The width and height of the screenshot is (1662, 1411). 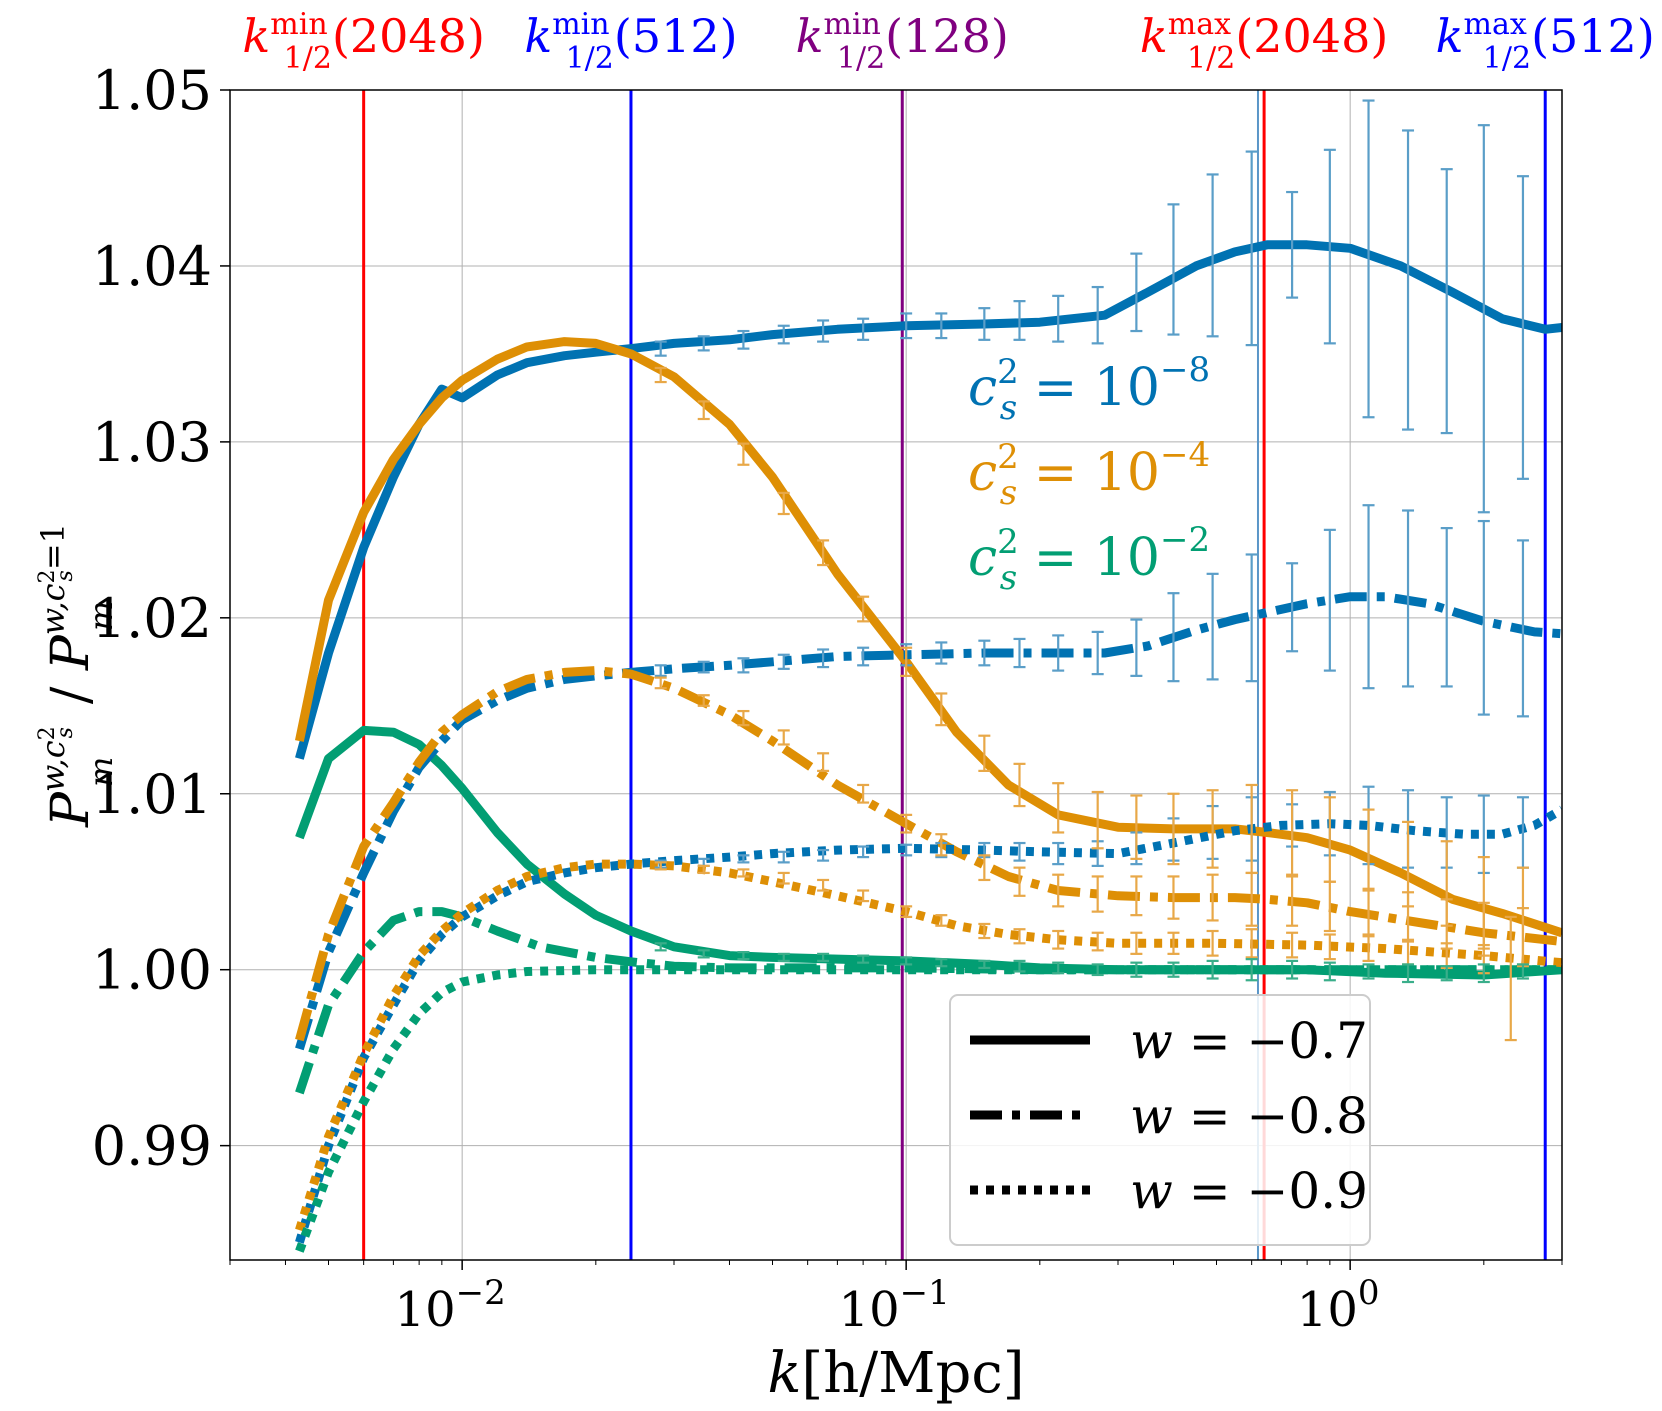 I want to click on legend-box, so click(x=1160, y=1120).